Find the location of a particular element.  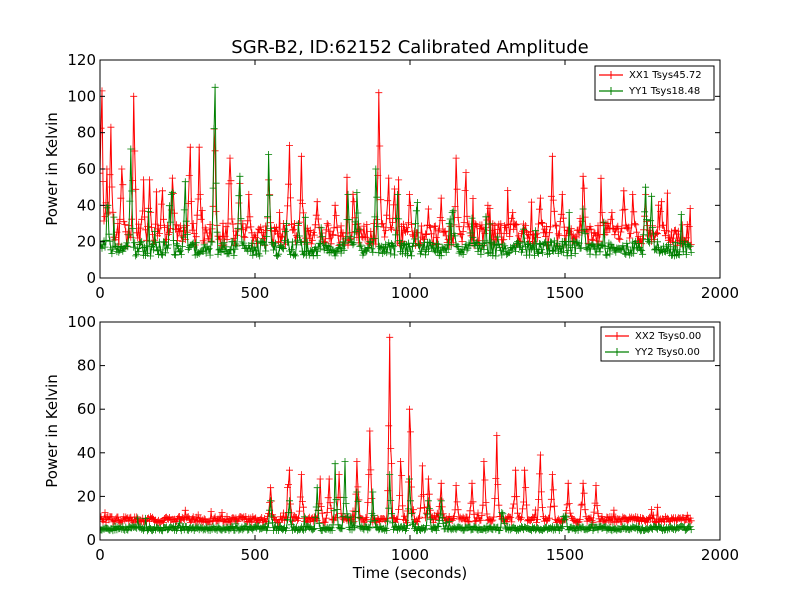

bottom-y-tick-label: 100 is located at coordinates (81, 322).